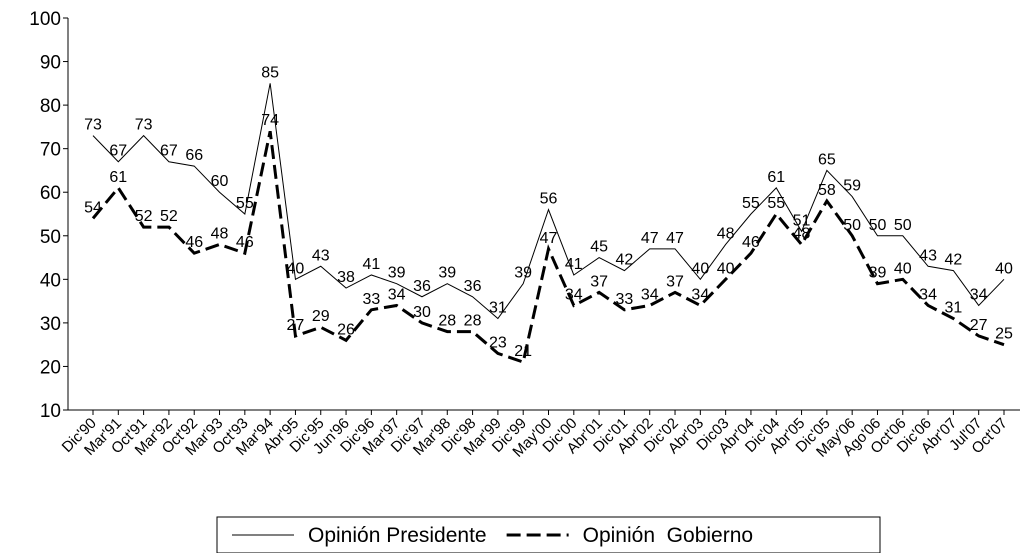 The height and width of the screenshot is (553, 1025). What do you see at coordinates (50, 324) in the screenshot?
I see `y-tick-label: 30` at bounding box center [50, 324].